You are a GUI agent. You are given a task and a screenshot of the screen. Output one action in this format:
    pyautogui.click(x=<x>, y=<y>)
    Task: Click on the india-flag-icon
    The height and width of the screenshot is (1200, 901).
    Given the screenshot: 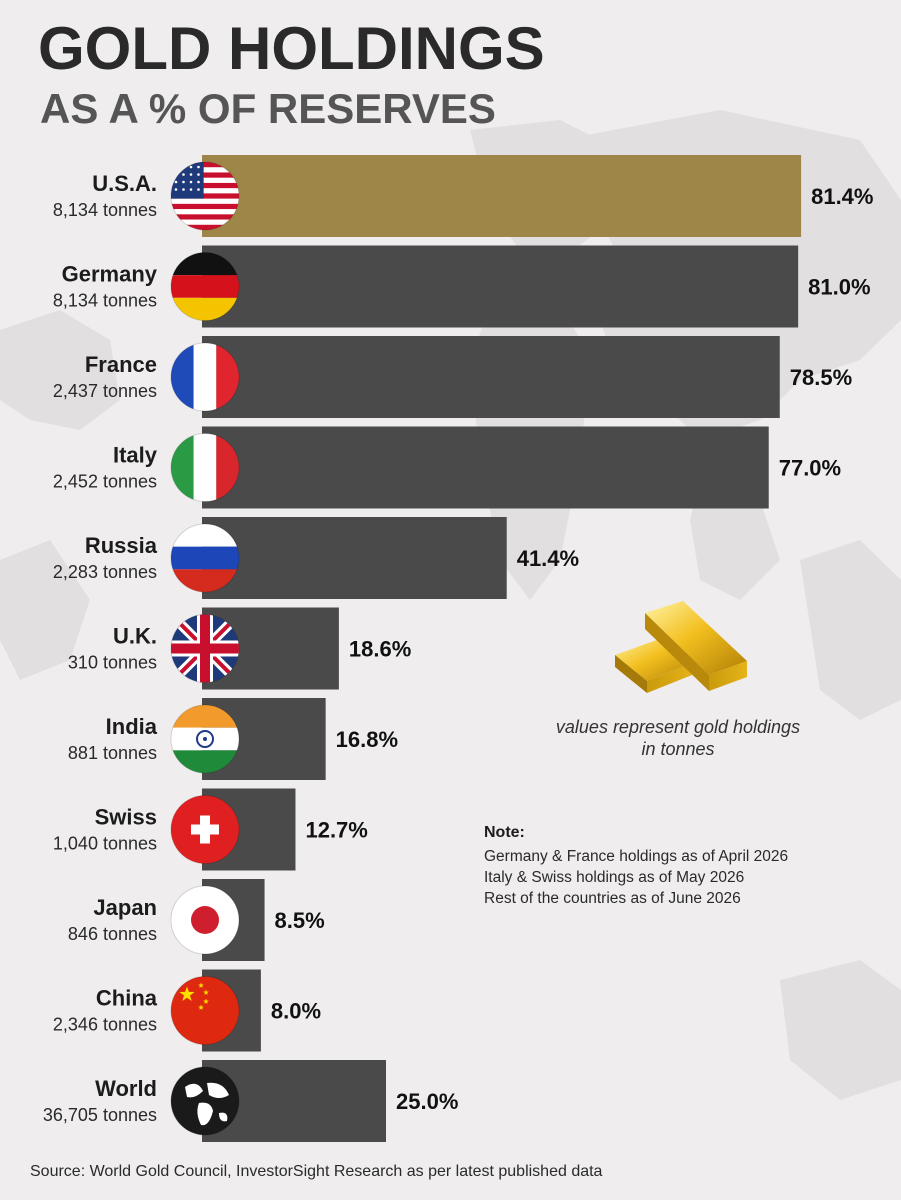 What is the action you would take?
    pyautogui.click(x=205, y=739)
    